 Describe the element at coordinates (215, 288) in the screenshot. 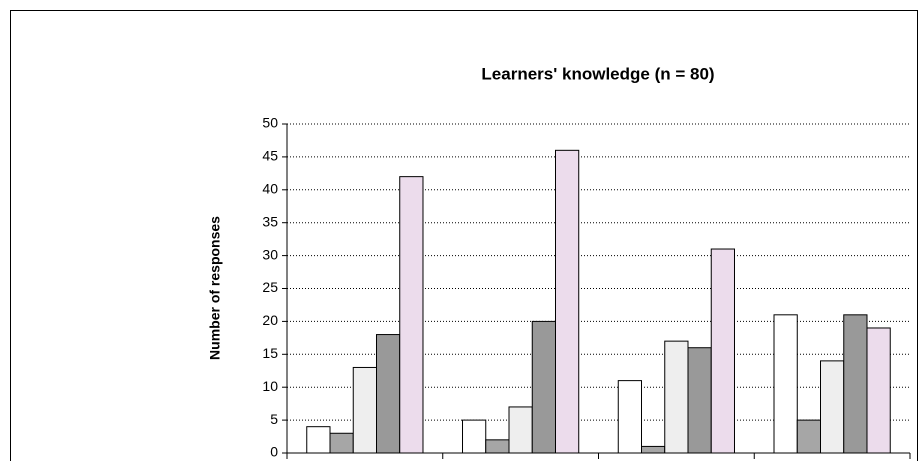

I see `y-axis-label: Number of responses` at that location.